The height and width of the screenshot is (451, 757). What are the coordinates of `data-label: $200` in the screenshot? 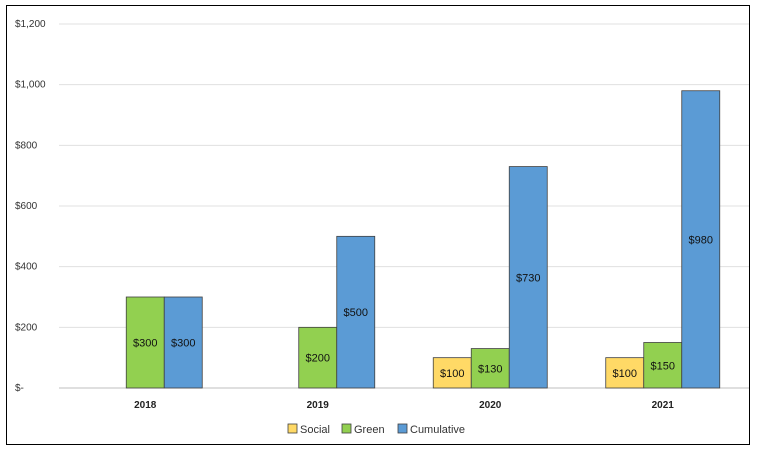 It's located at (318, 359).